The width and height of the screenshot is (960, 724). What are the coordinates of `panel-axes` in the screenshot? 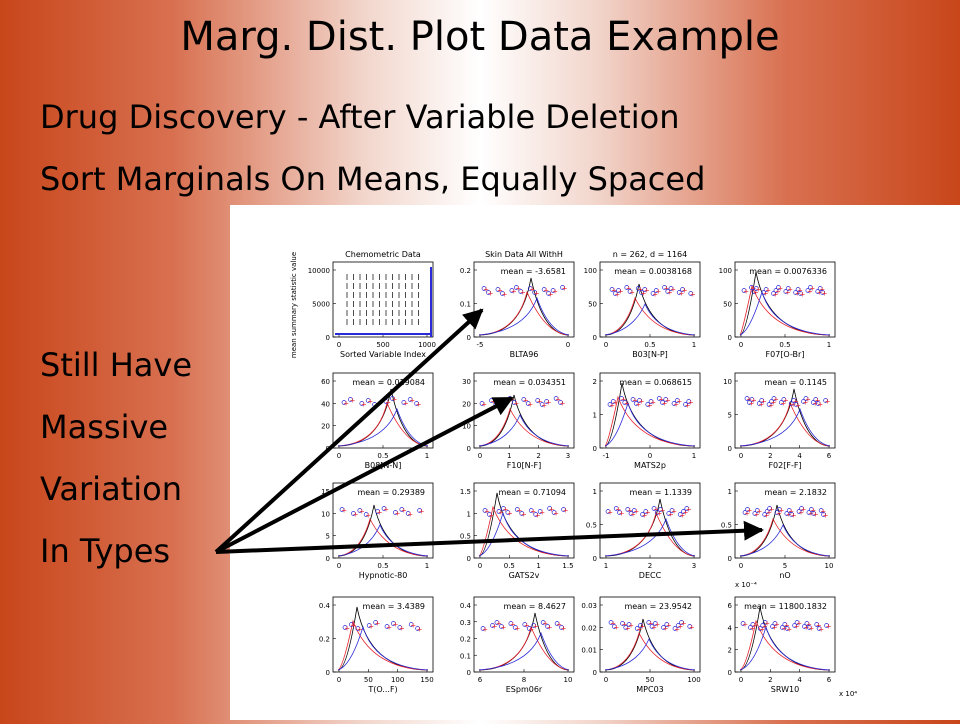 It's located at (785, 410).